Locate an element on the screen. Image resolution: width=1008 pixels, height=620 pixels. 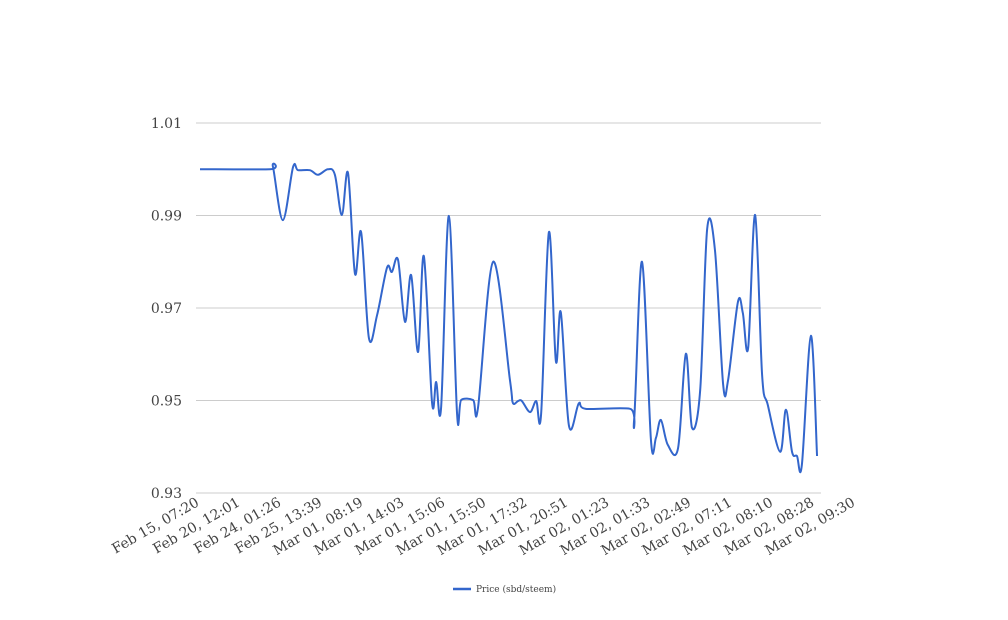
legend: Price (sbd/steem) is located at coordinates (504, 589).